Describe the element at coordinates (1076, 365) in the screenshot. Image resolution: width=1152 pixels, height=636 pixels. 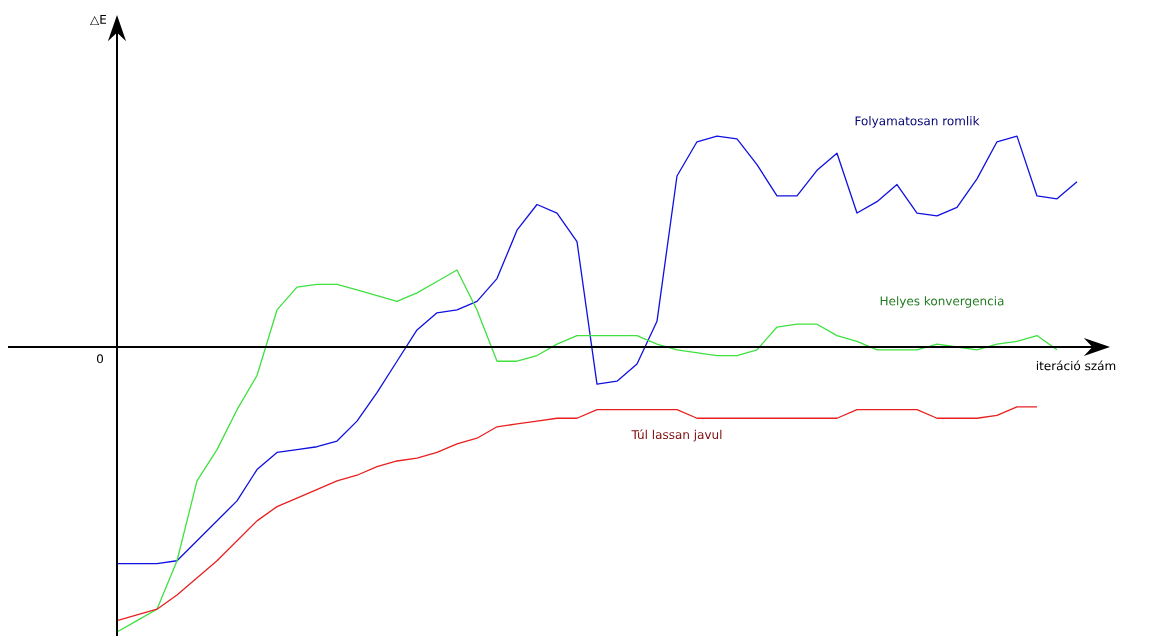
I see `x-axis-title: iteráció szám` at that location.